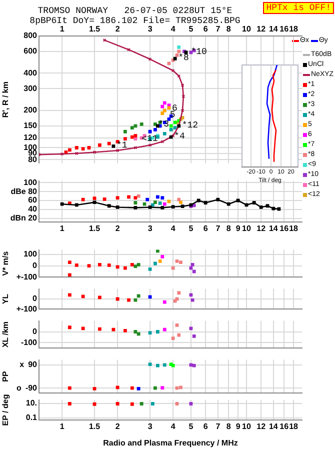 This screenshot has width=335, height=451. I want to click on chart-subtitle: 8pBP6It DoY= 186.102 File= TR995285.BPG, so click(135, 21).